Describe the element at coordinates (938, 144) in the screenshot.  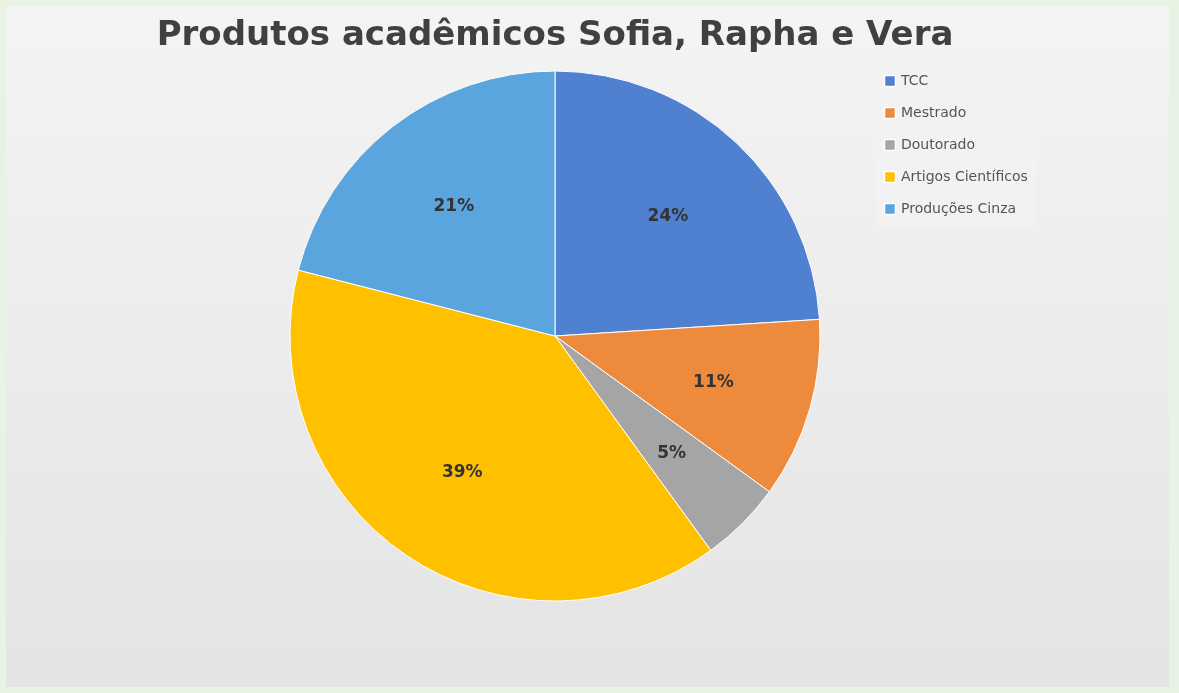
I see `legend-label: Doutorado` at that location.